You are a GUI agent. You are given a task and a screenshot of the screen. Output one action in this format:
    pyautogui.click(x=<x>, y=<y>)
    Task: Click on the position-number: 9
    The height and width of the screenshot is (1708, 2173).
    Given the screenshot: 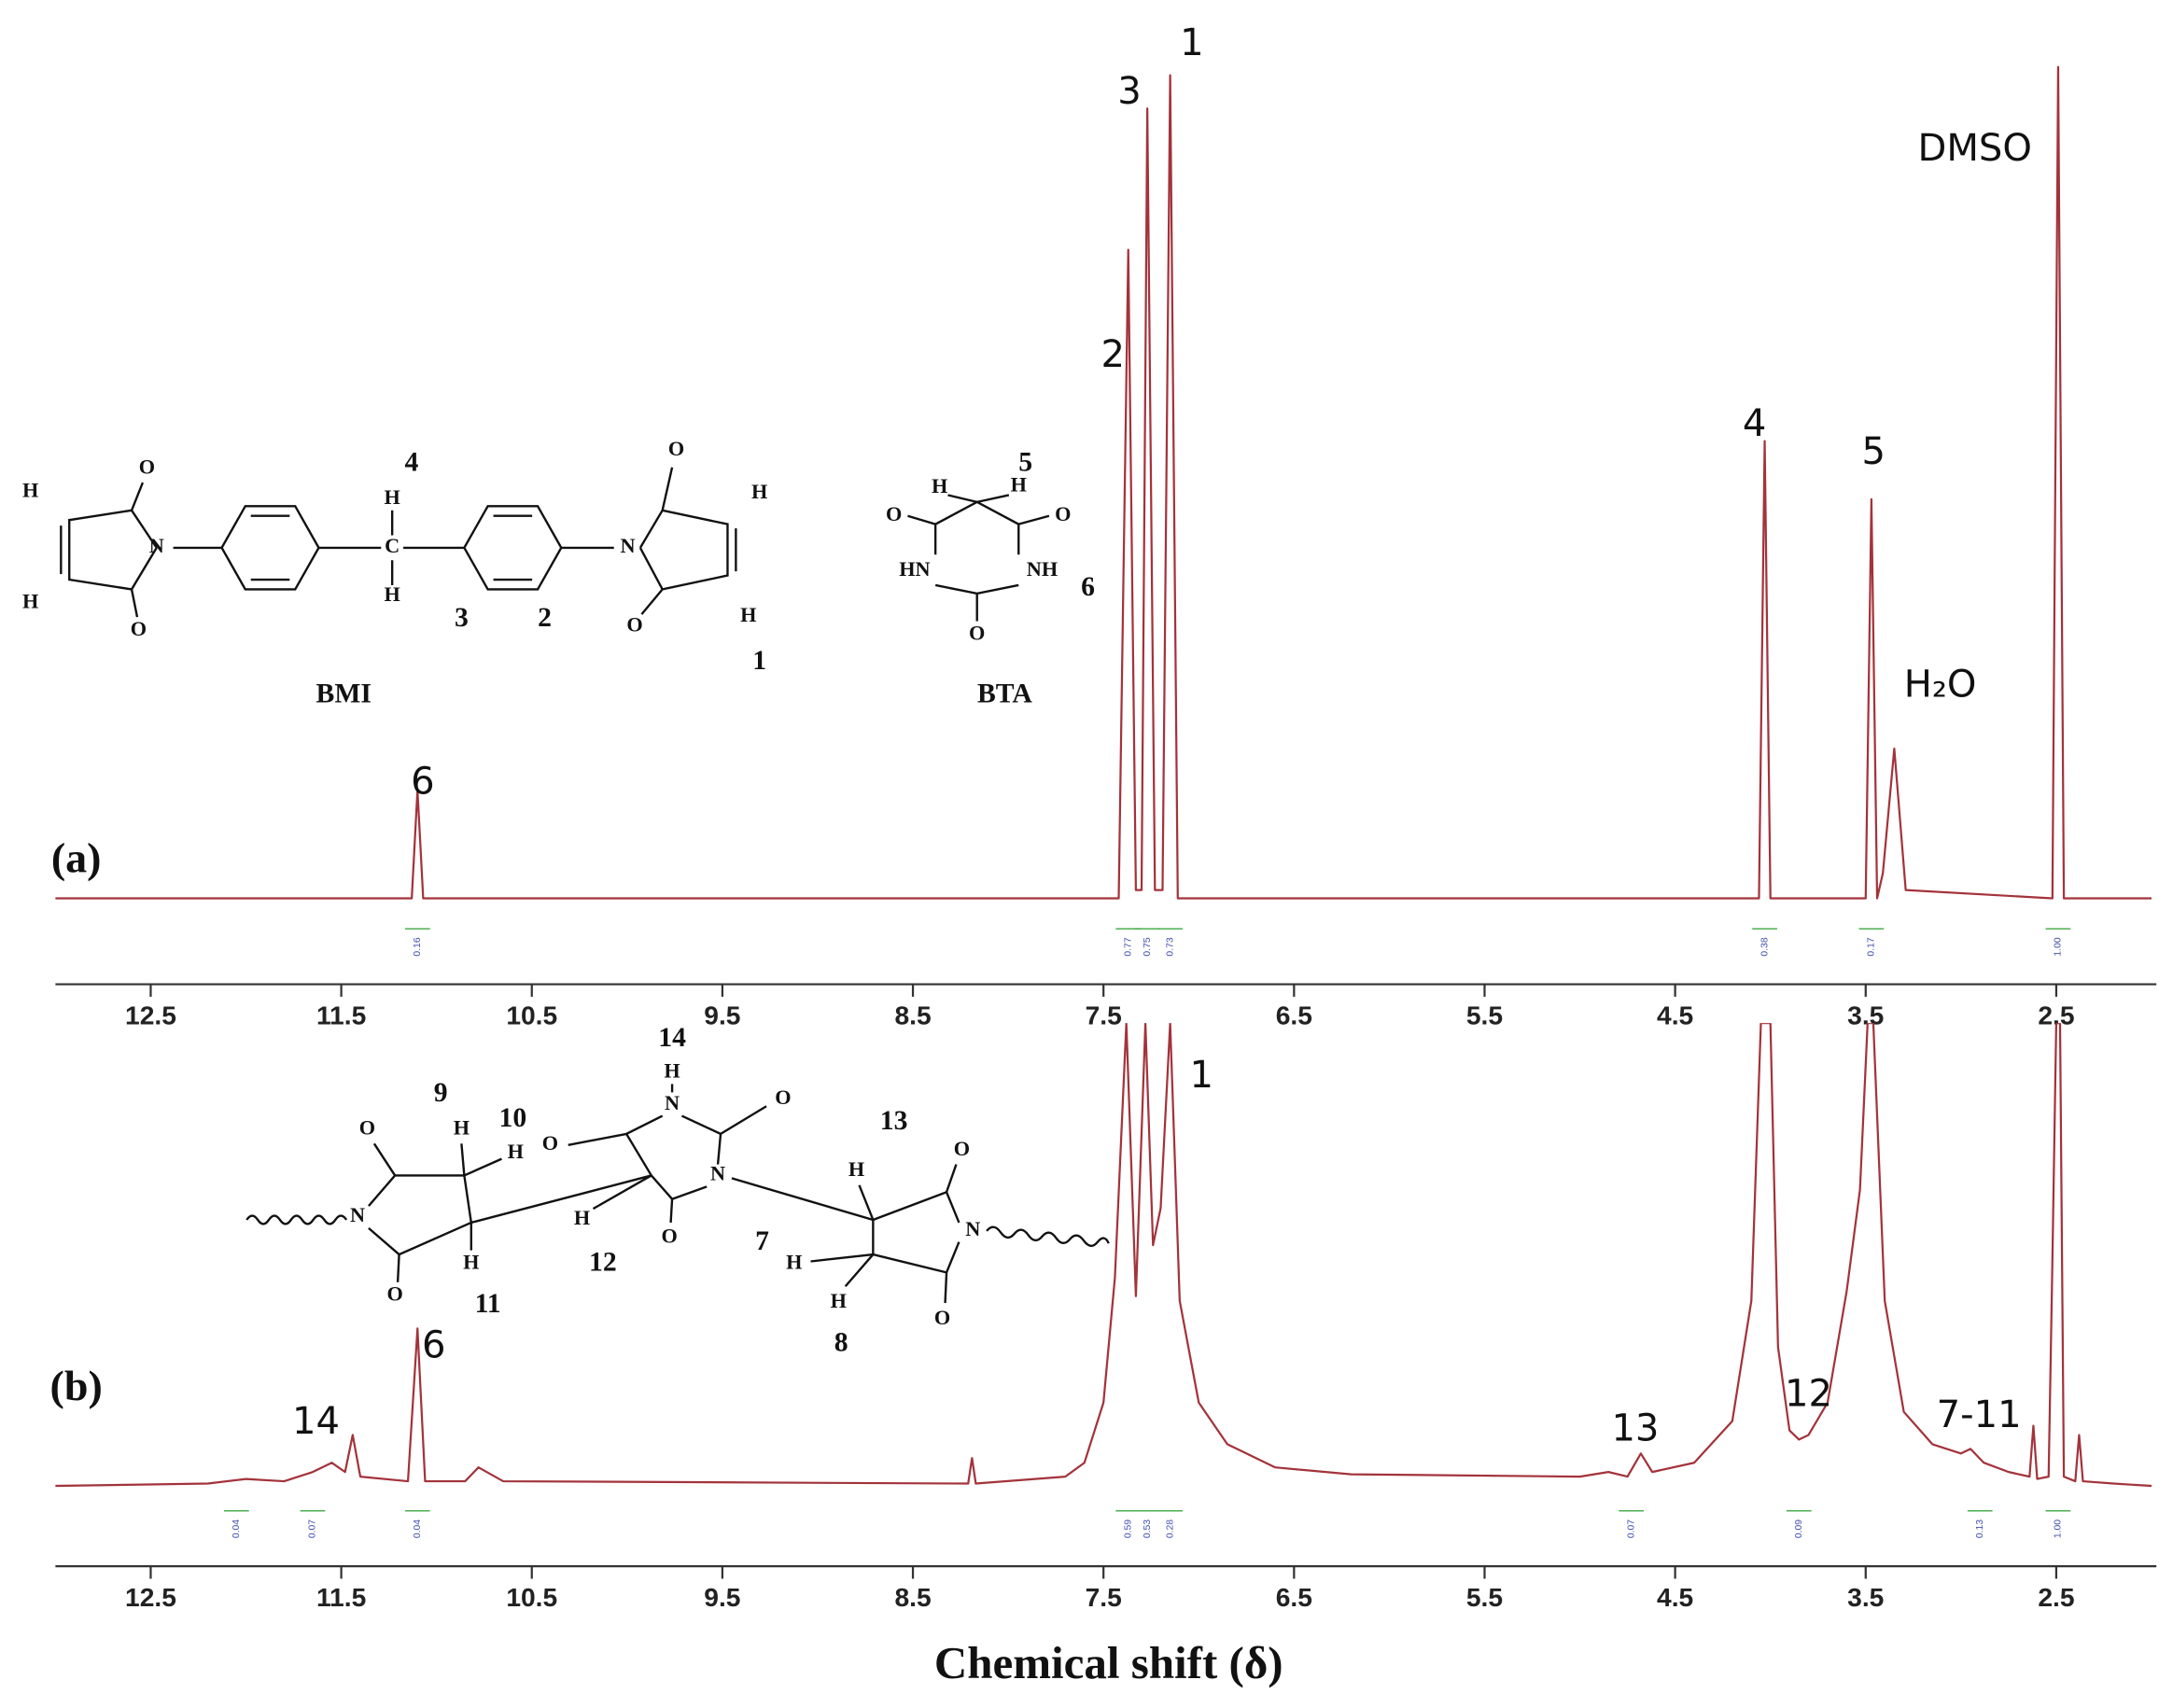 What is the action you would take?
    pyautogui.click(x=441, y=1093)
    